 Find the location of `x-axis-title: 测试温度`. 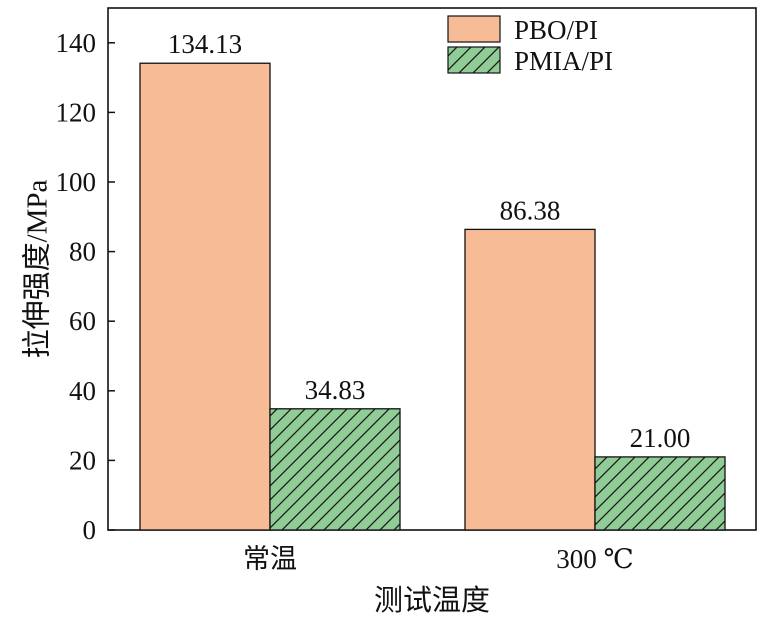

x-axis-title: 测试温度 is located at coordinates (432, 600).